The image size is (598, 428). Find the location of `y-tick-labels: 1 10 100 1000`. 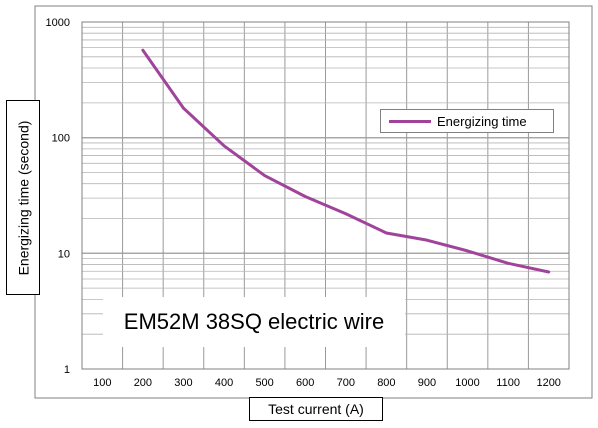

y-tick-labels: 1 10 100 1000 is located at coordinates (58, 196).